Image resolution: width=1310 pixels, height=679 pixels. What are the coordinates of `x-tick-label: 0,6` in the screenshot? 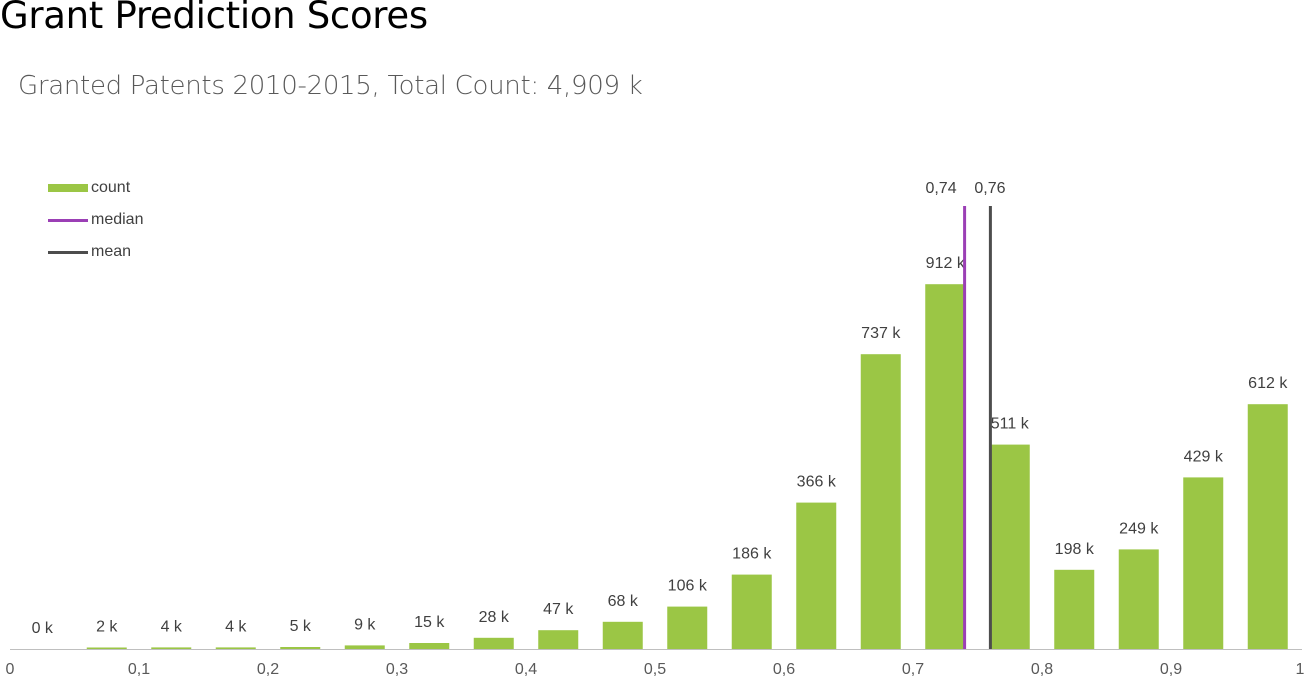 It's located at (784, 669).